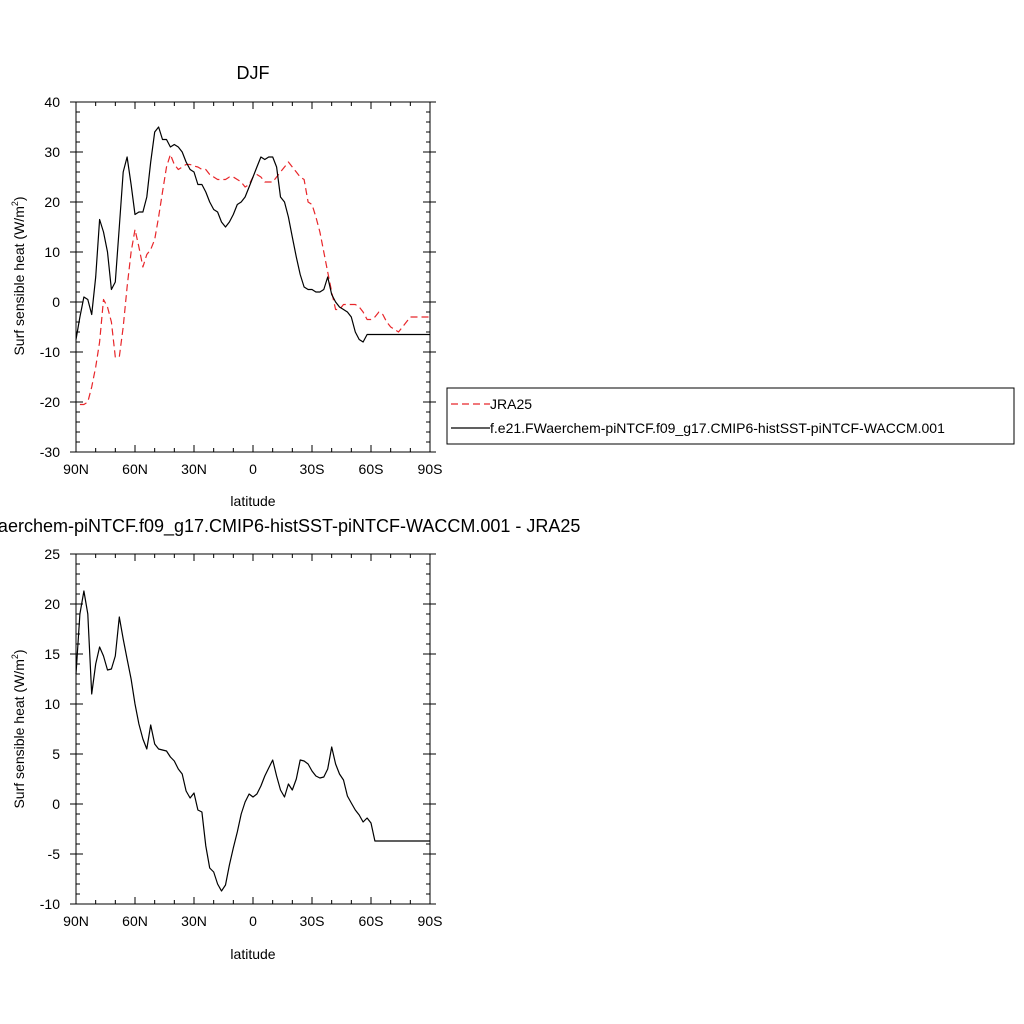 This screenshot has height=1024, width=1024. I want to click on top-x-tick-label: 90S, so click(430, 469).